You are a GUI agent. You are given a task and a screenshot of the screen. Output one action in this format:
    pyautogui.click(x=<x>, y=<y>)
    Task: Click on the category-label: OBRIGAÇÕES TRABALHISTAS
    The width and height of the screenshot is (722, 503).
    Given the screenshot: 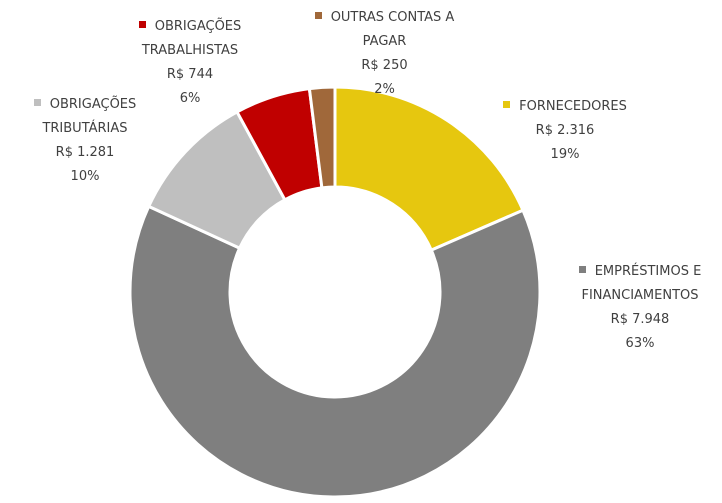 What is the action you would take?
    pyautogui.click(x=190, y=39)
    